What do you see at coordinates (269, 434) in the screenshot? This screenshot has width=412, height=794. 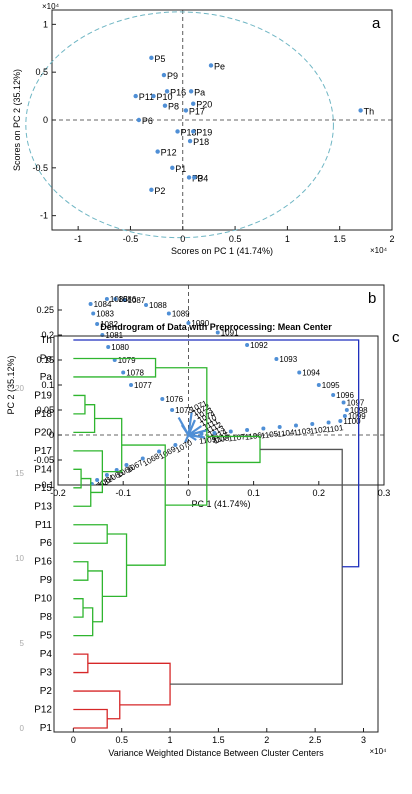 I see `panel-b-lower-right-arm-label: 1105` at bounding box center [269, 434].